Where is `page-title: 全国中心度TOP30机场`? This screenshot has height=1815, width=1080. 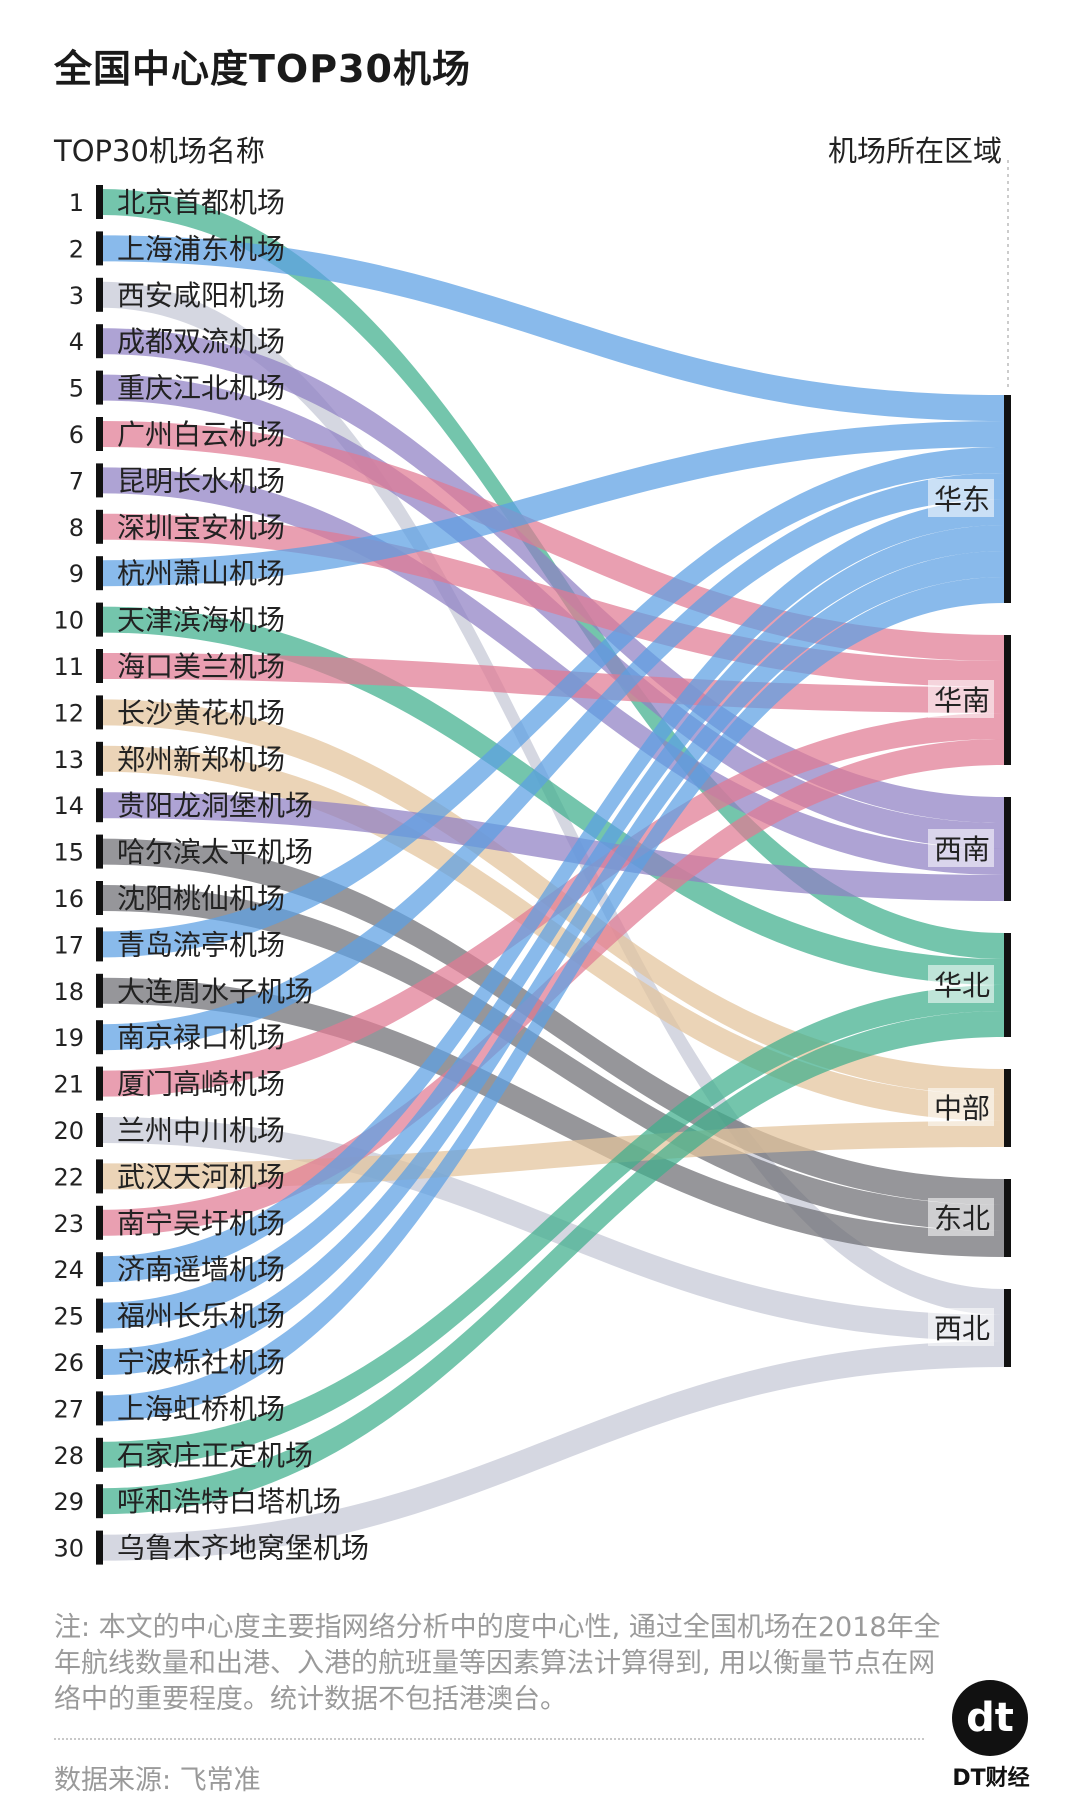 page-title: 全国中心度TOP30机场 is located at coordinates (262, 69).